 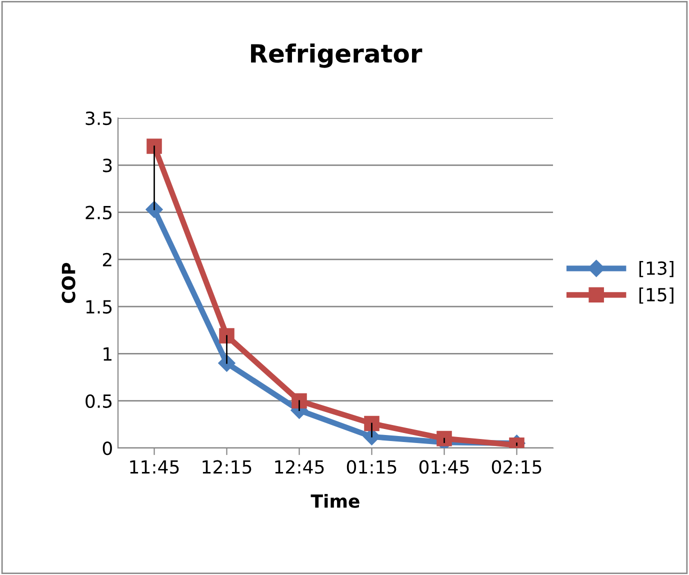 What do you see at coordinates (335, 501) in the screenshot?
I see `x-axis-title: Time` at bounding box center [335, 501].